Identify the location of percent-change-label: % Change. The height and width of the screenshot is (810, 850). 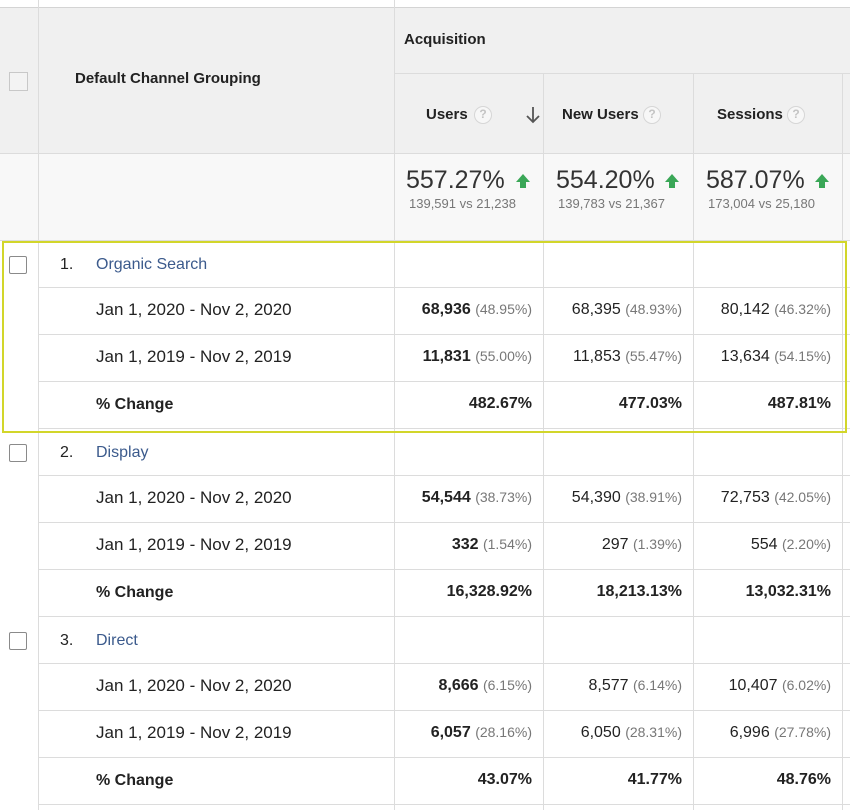
(135, 592).